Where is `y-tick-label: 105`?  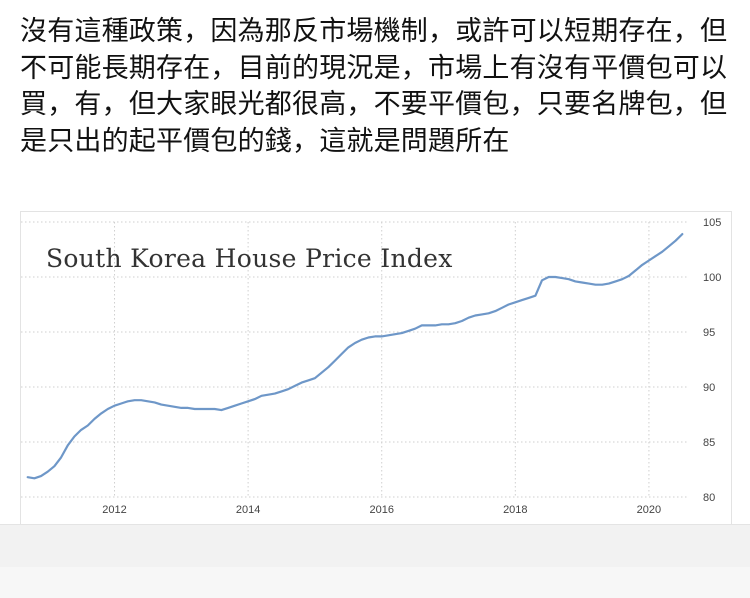 y-tick-label: 105 is located at coordinates (712, 223).